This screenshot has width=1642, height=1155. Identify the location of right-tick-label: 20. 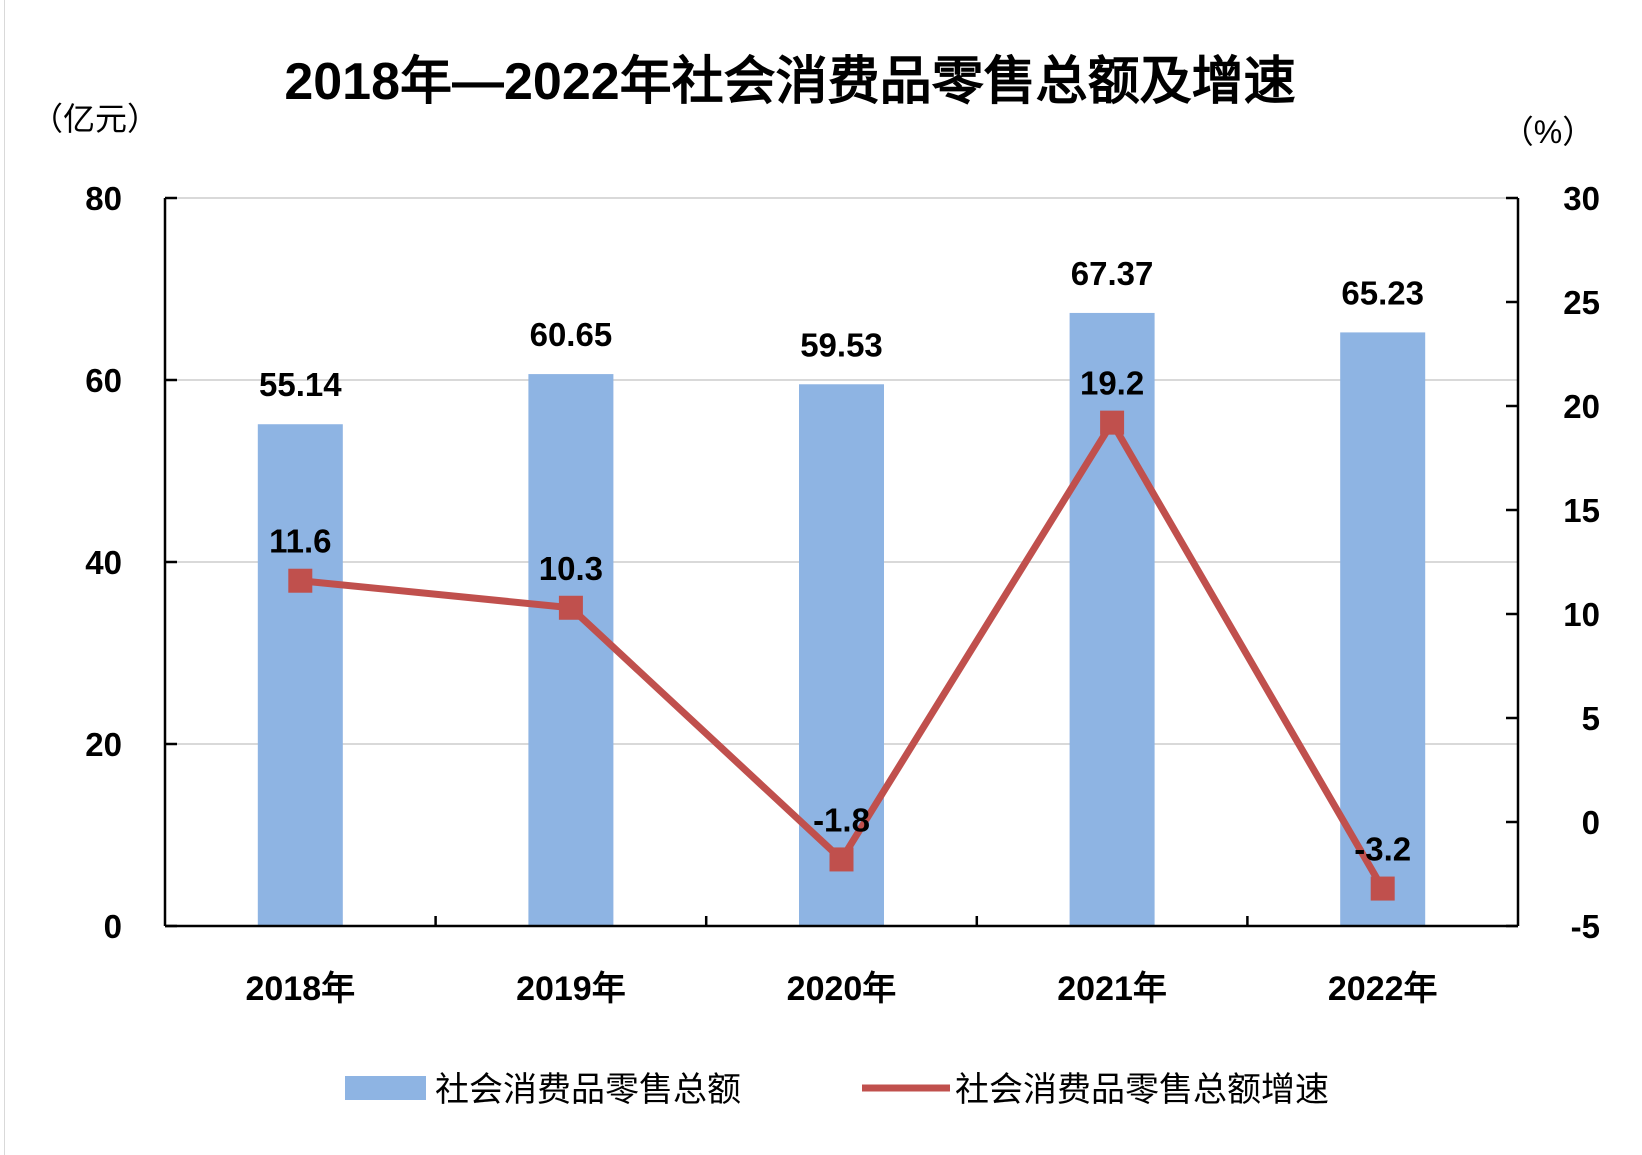
(1581, 406).